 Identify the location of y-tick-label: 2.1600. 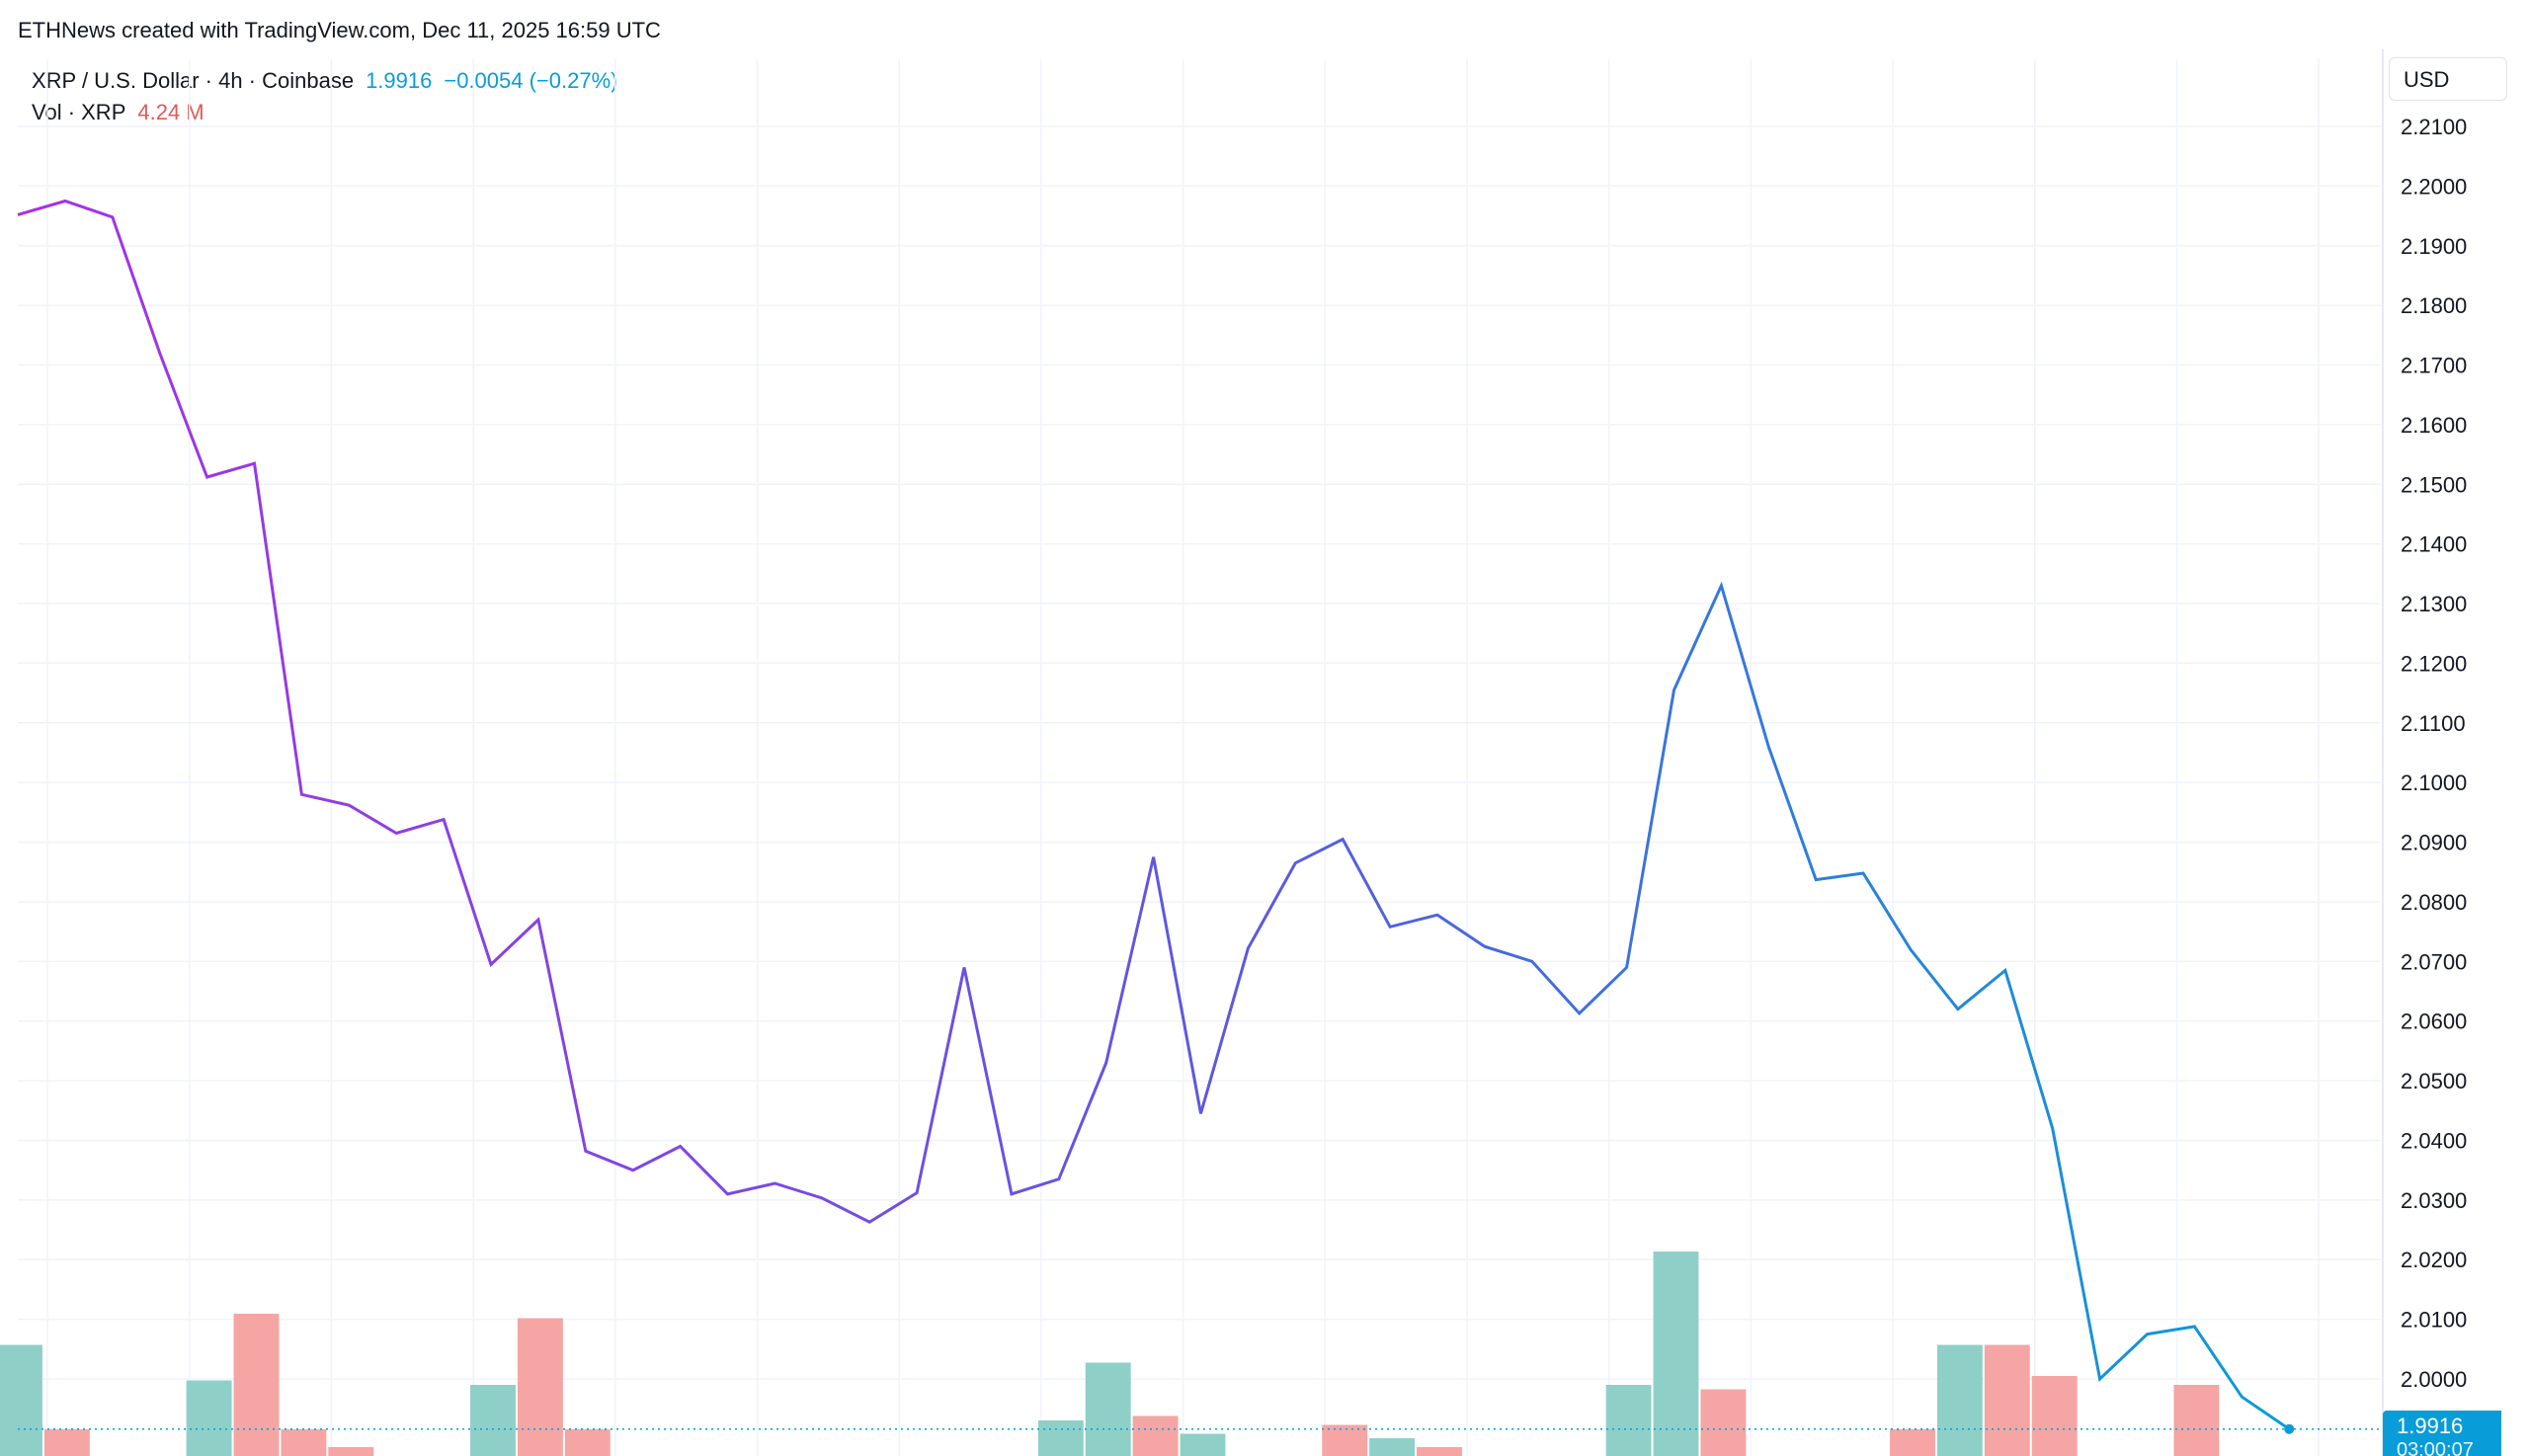
(2434, 425).